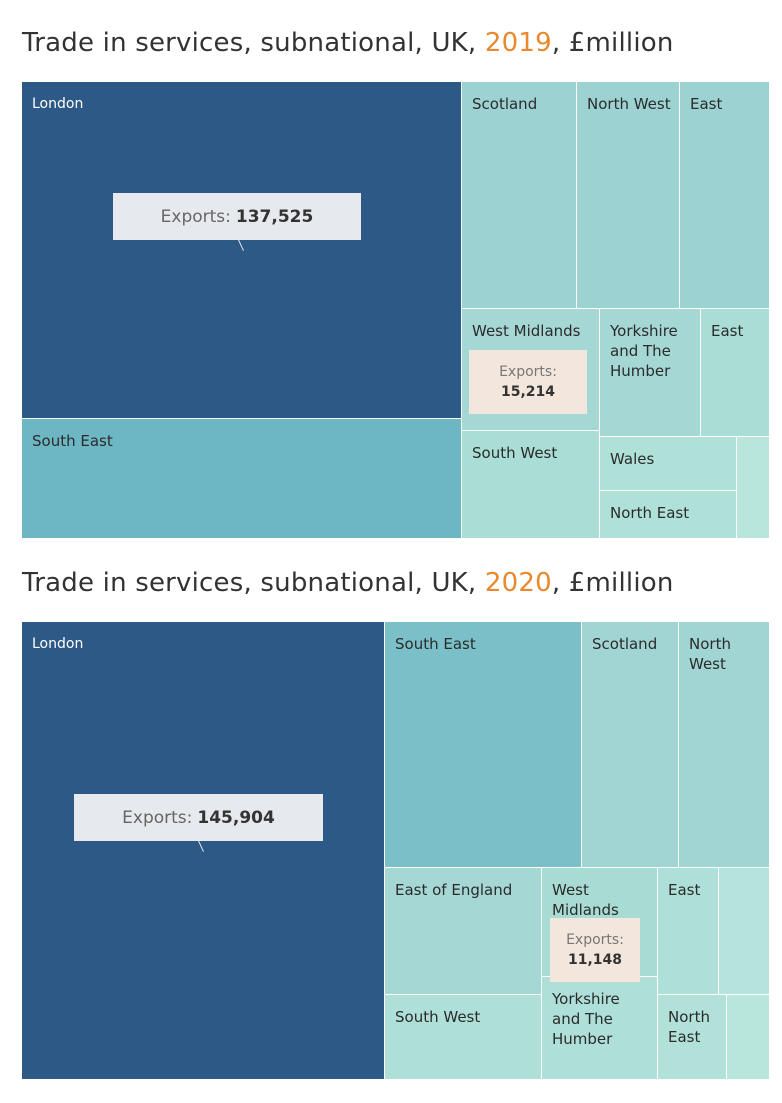 This screenshot has height=1103, width=782. Describe the element at coordinates (518, 583) in the screenshot. I see `title-year: 2020` at that location.